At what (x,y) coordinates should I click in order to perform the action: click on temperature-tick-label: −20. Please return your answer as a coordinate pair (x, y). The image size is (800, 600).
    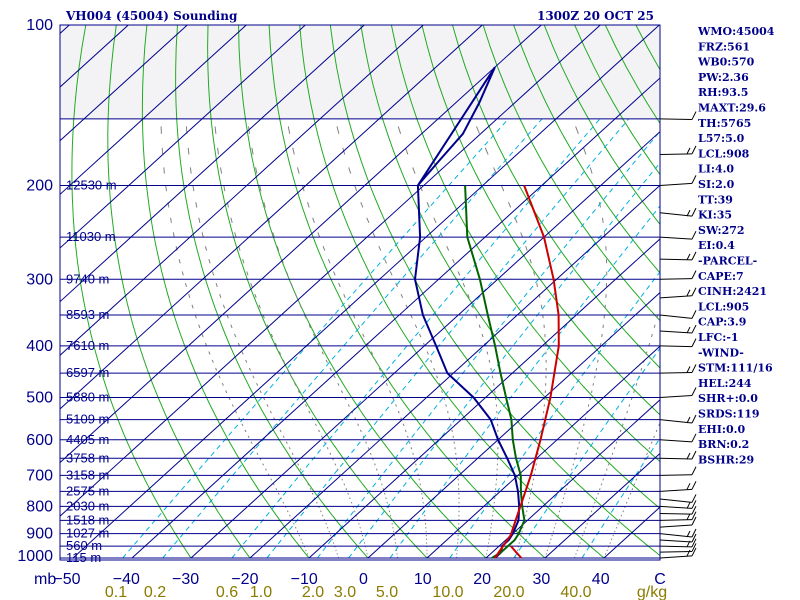
    Looking at the image, I should click on (244, 579).